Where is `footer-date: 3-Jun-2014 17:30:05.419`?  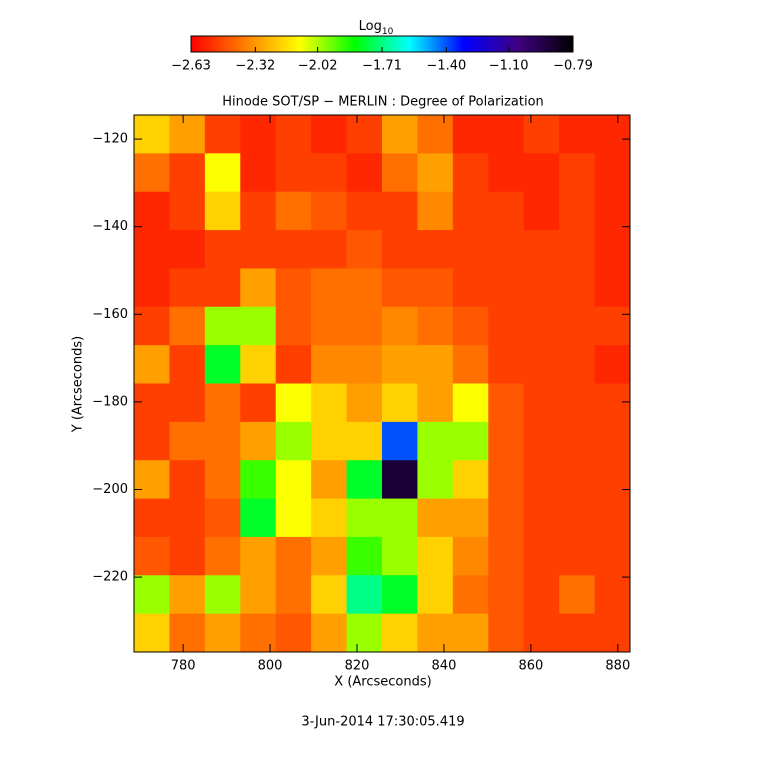 footer-date: 3-Jun-2014 17:30:05.419 is located at coordinates (382, 722).